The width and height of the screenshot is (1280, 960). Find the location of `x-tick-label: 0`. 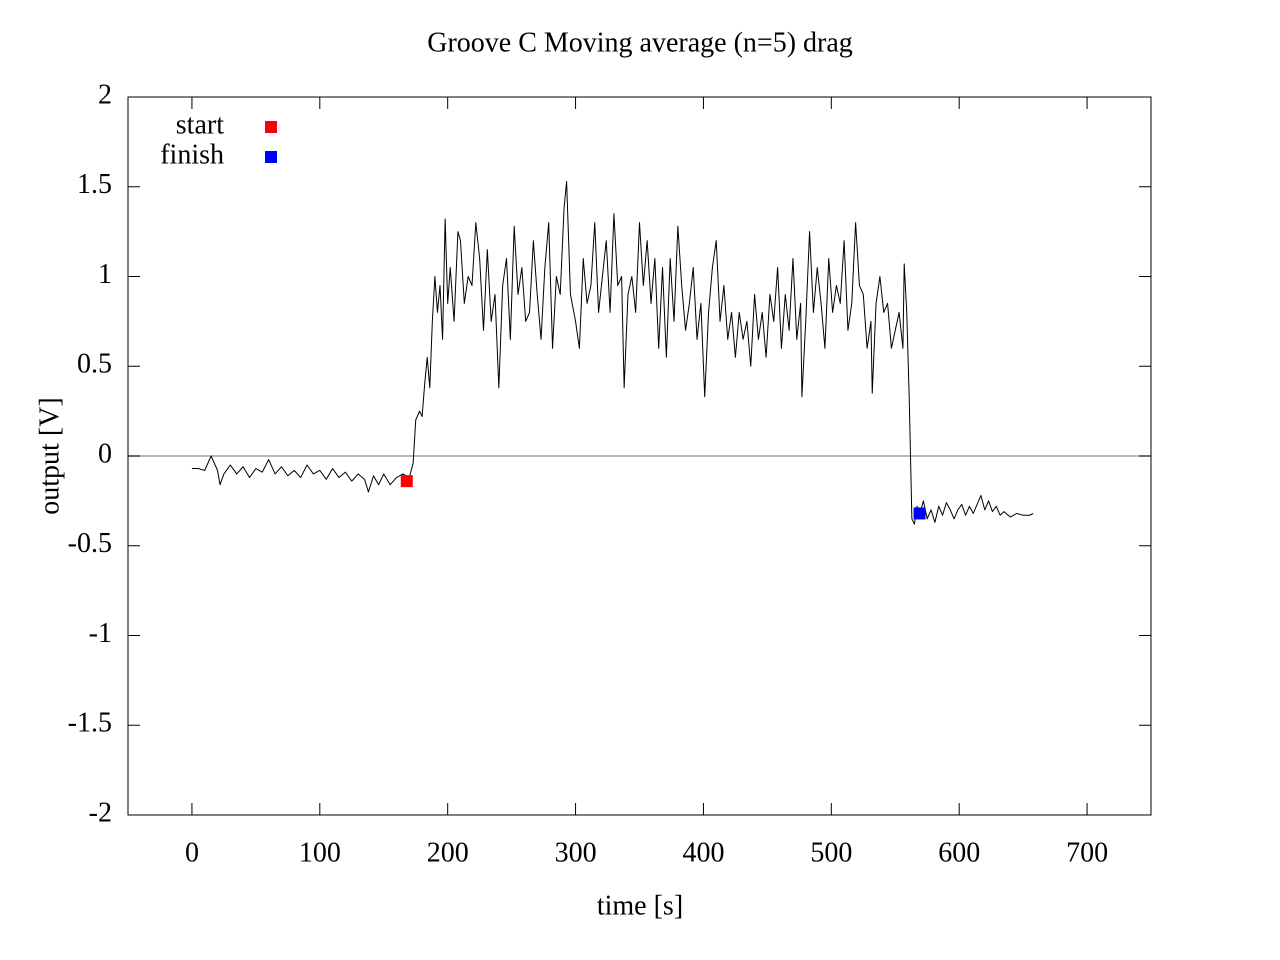

x-tick-label: 0 is located at coordinates (192, 852).